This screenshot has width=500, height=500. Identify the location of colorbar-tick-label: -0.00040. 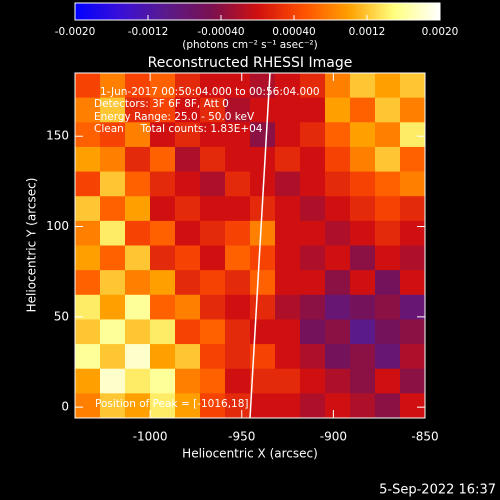
(220, 32).